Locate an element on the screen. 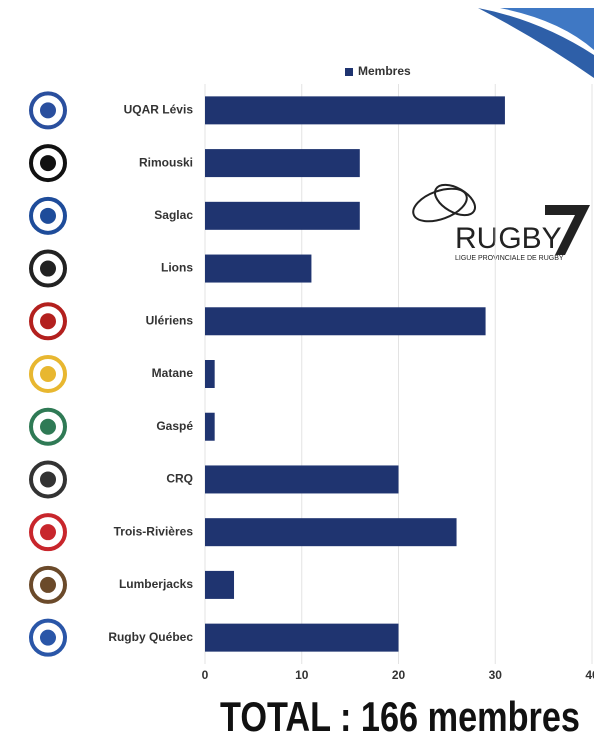 The image size is (594, 742). y-tick-label: CRQ is located at coordinates (179, 479).